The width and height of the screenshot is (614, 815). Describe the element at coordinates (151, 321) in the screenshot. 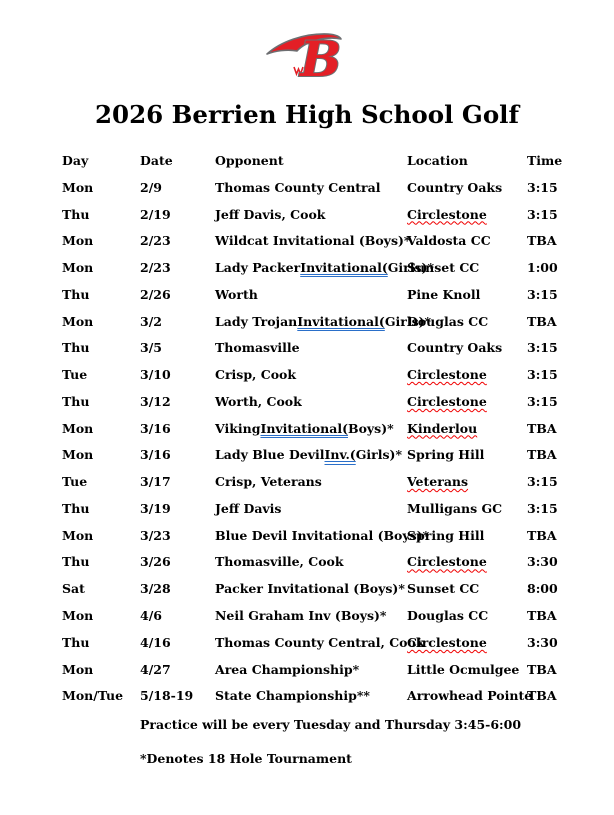

I see `cell-date: 3/2` at that location.